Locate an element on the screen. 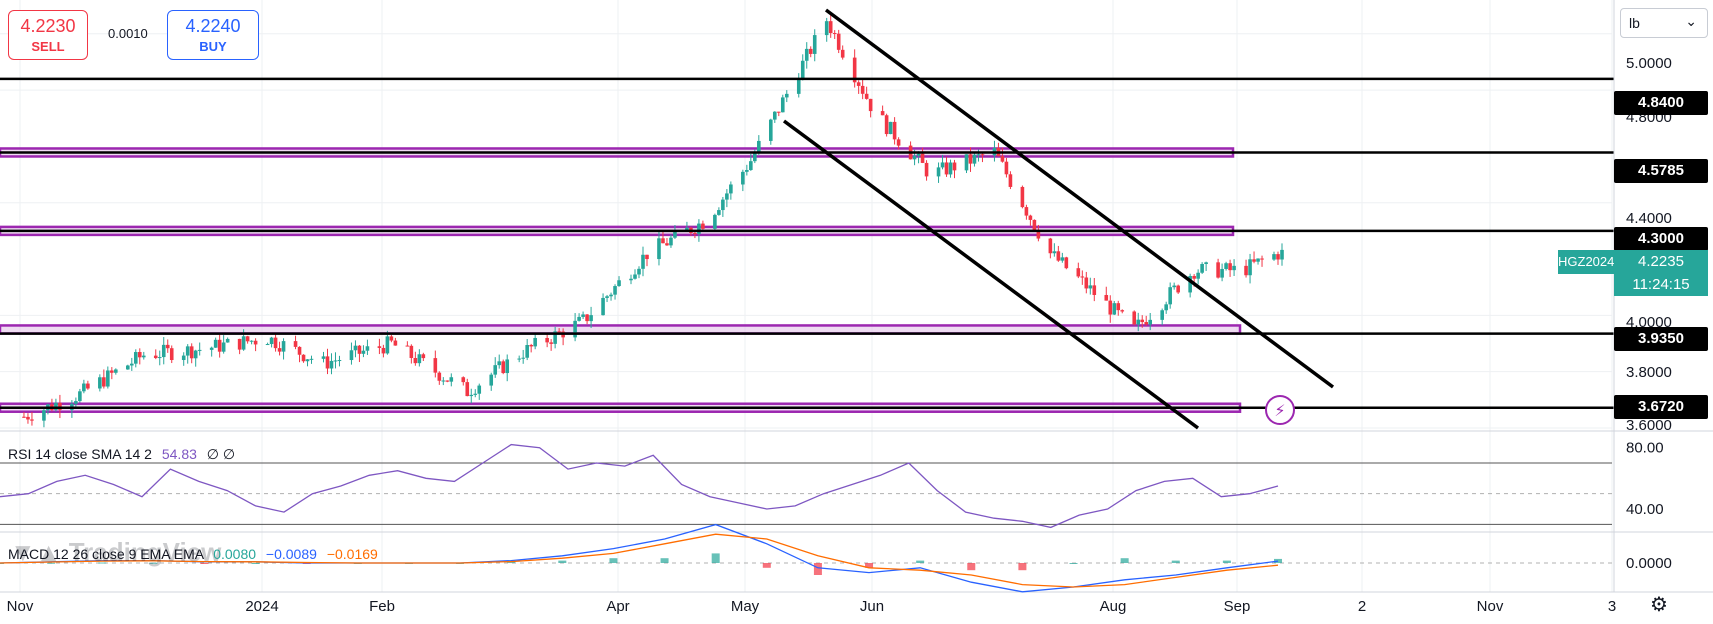  support-resistance-zone is located at coordinates (621, 329).